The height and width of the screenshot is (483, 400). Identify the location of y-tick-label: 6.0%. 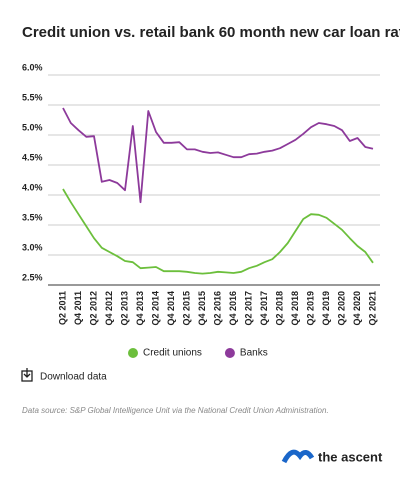
(32, 67).